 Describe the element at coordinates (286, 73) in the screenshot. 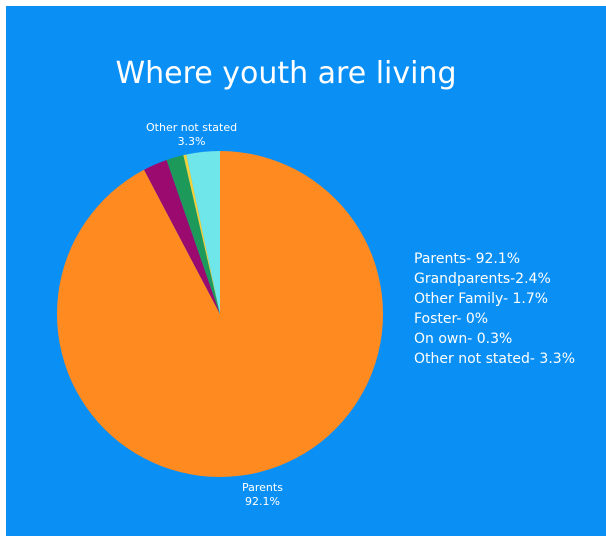

I see `chart-title: Where youth are living` at that location.